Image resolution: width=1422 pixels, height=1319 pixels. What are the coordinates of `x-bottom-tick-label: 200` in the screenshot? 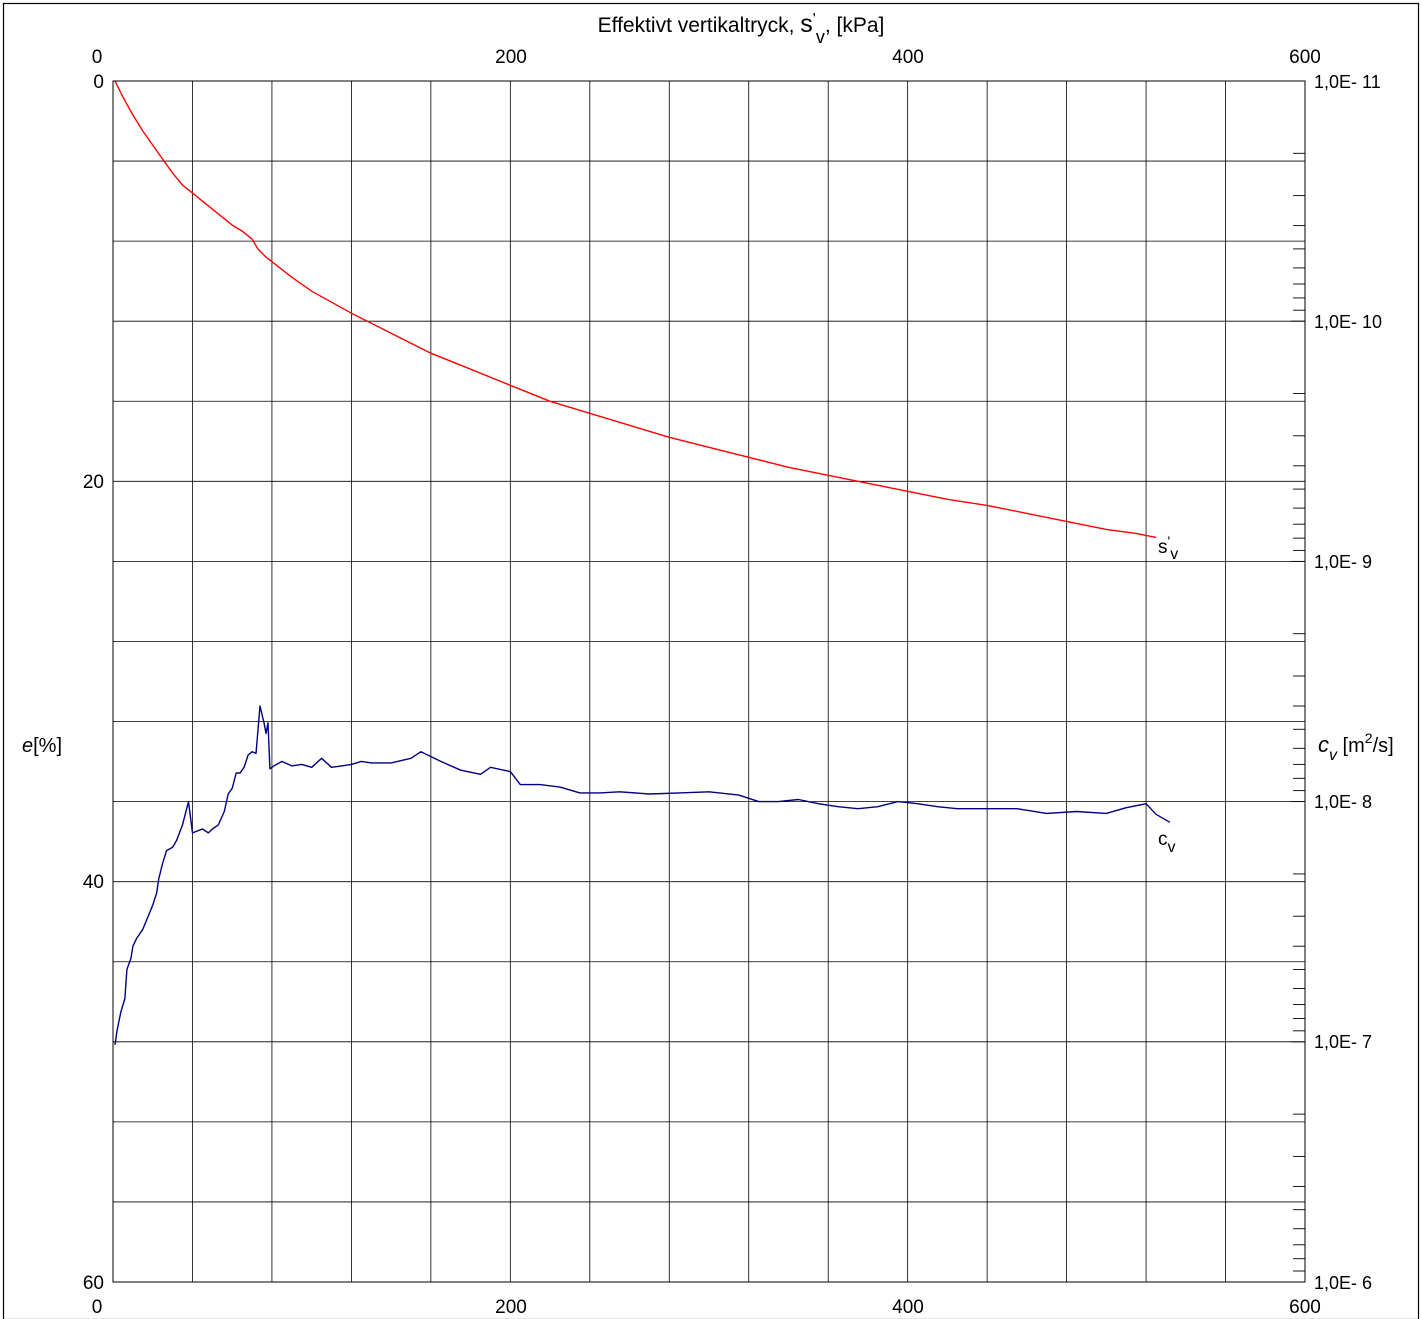 It's located at (511, 1307).